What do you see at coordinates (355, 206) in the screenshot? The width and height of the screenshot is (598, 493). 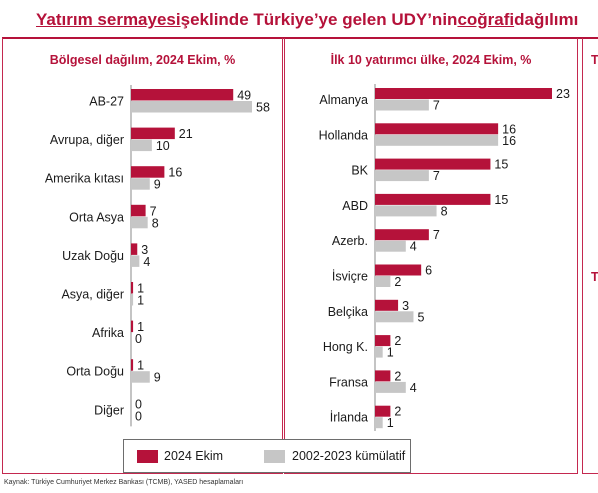 I see `category-label: ABD` at bounding box center [355, 206].